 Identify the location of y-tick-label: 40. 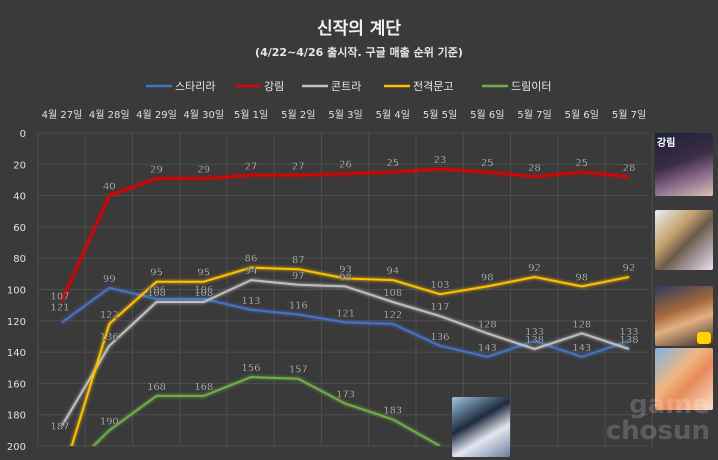
(19, 197).